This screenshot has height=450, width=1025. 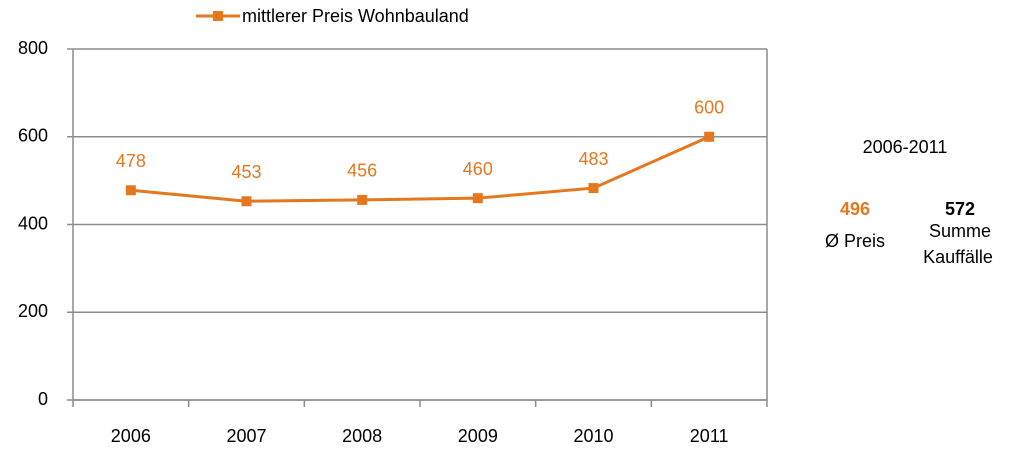 What do you see at coordinates (709, 436) in the screenshot?
I see `x-tick-label: 2011` at bounding box center [709, 436].